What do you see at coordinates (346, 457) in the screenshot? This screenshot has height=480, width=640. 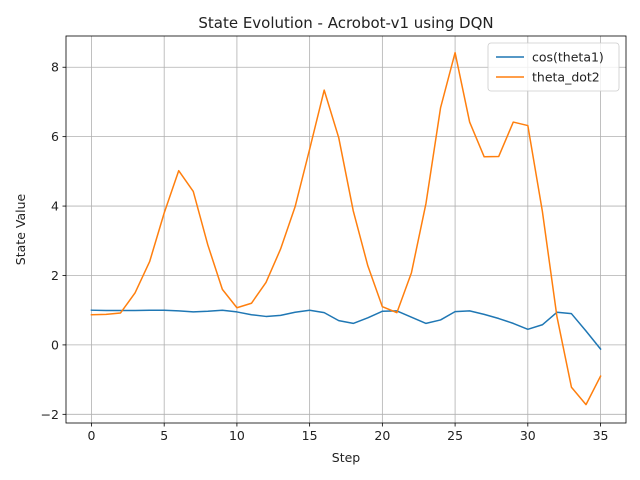 I see `x-axis-label: Step` at bounding box center [346, 457].